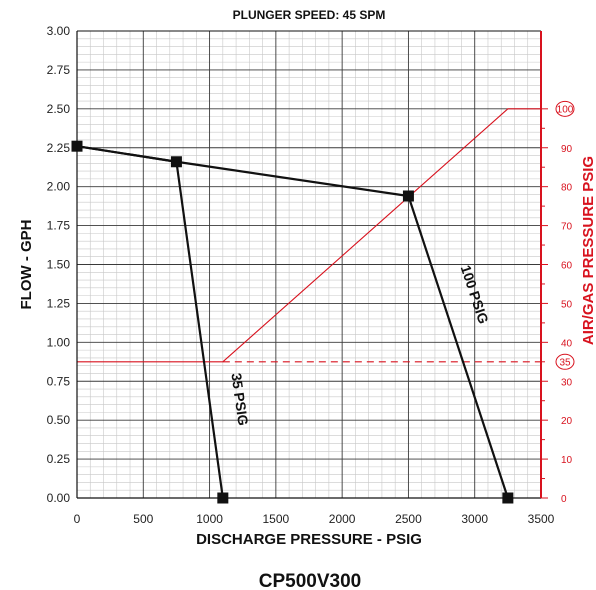 The height and width of the screenshot is (590, 596). I want to click on x-tick-label: 3000, so click(474, 519).